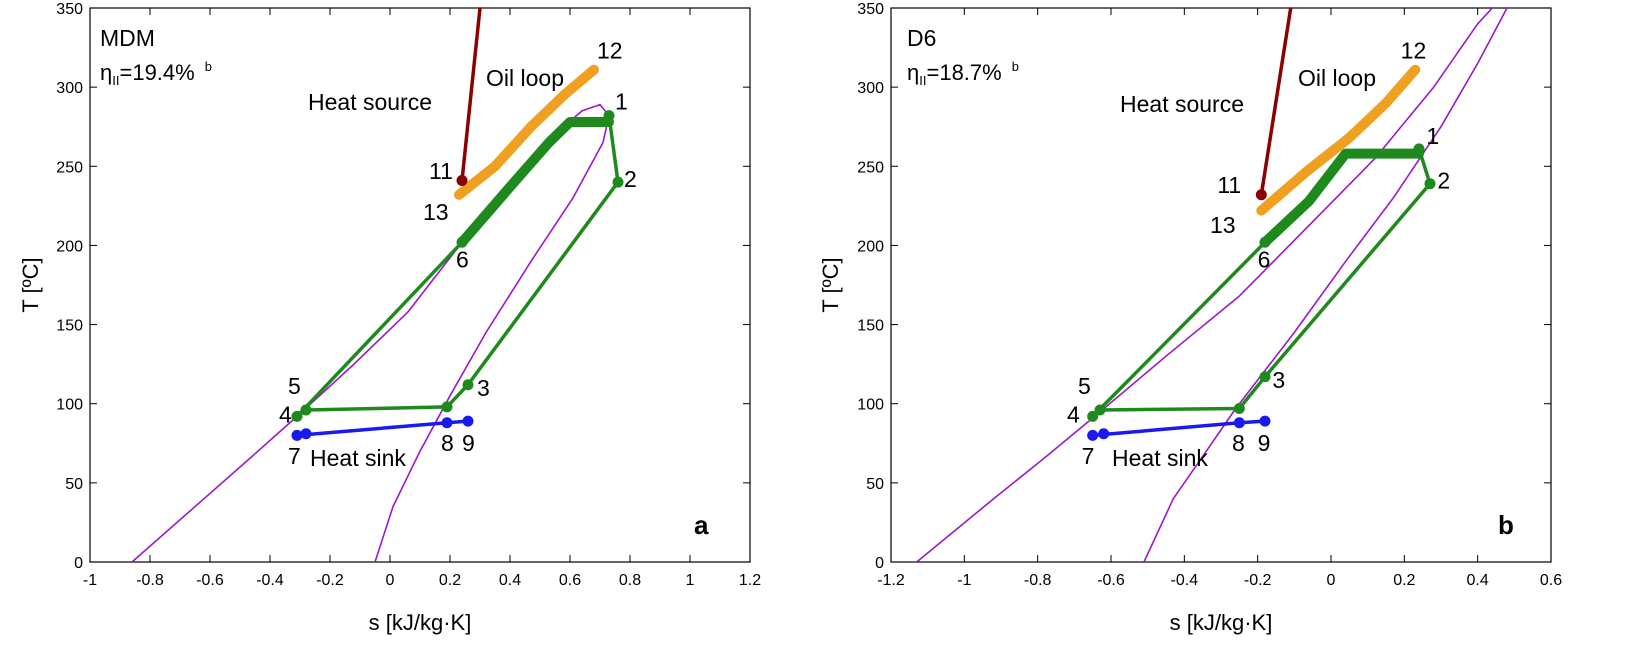 This screenshot has width=1625, height=657. Describe the element at coordinates (270, 580) in the screenshot. I see `panel-a-x-tick-label: -0.4` at that location.